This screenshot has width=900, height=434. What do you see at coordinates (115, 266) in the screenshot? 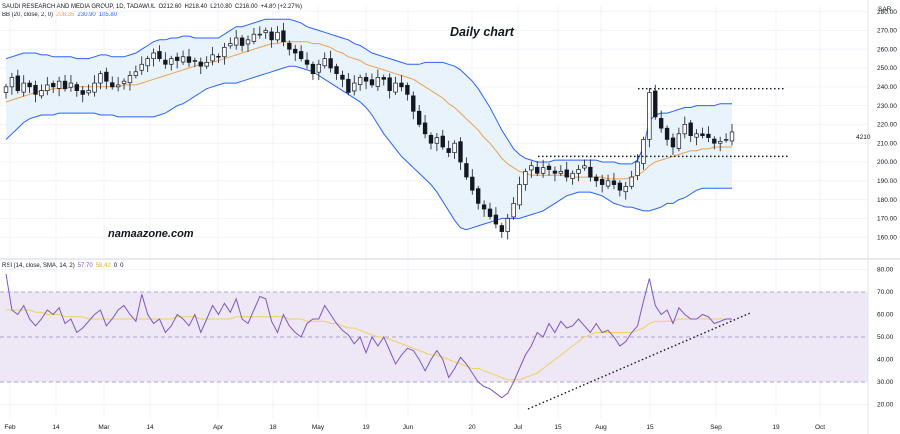
I see `rsi-extra-1: 0` at bounding box center [115, 266].